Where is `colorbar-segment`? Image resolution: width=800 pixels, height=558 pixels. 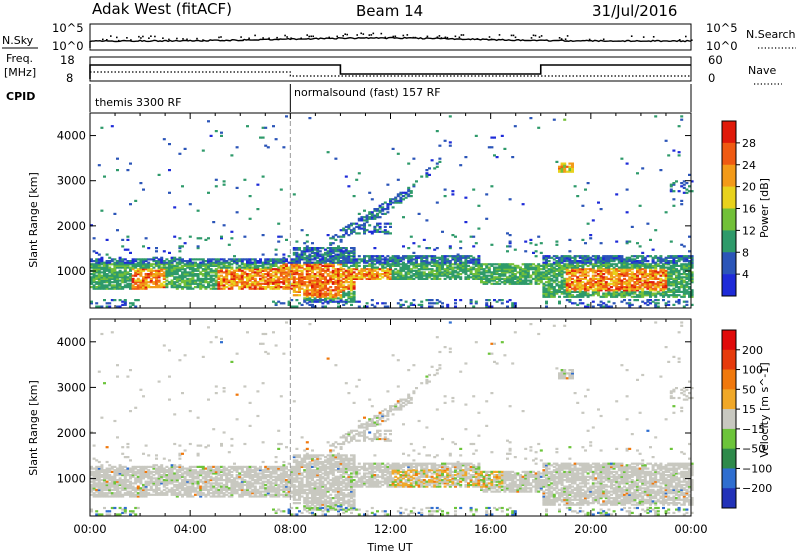
colorbar-segment is located at coordinates (729, 285).